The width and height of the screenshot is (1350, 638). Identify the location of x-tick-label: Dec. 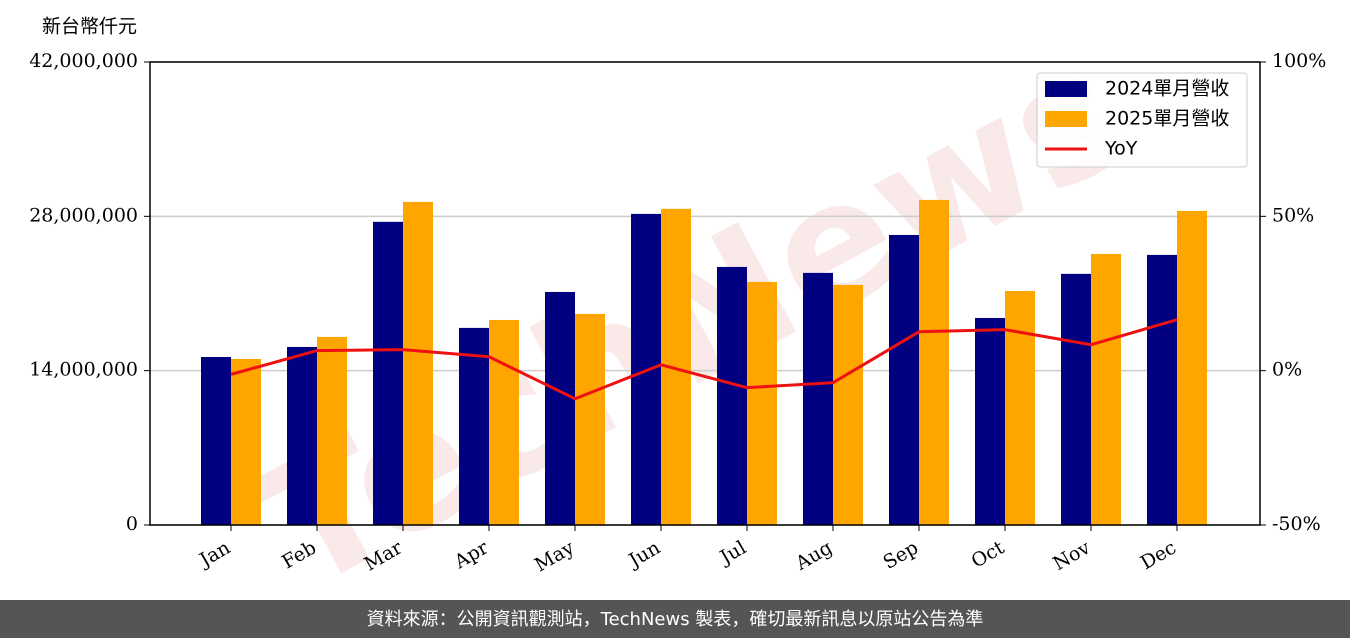
(1158, 556).